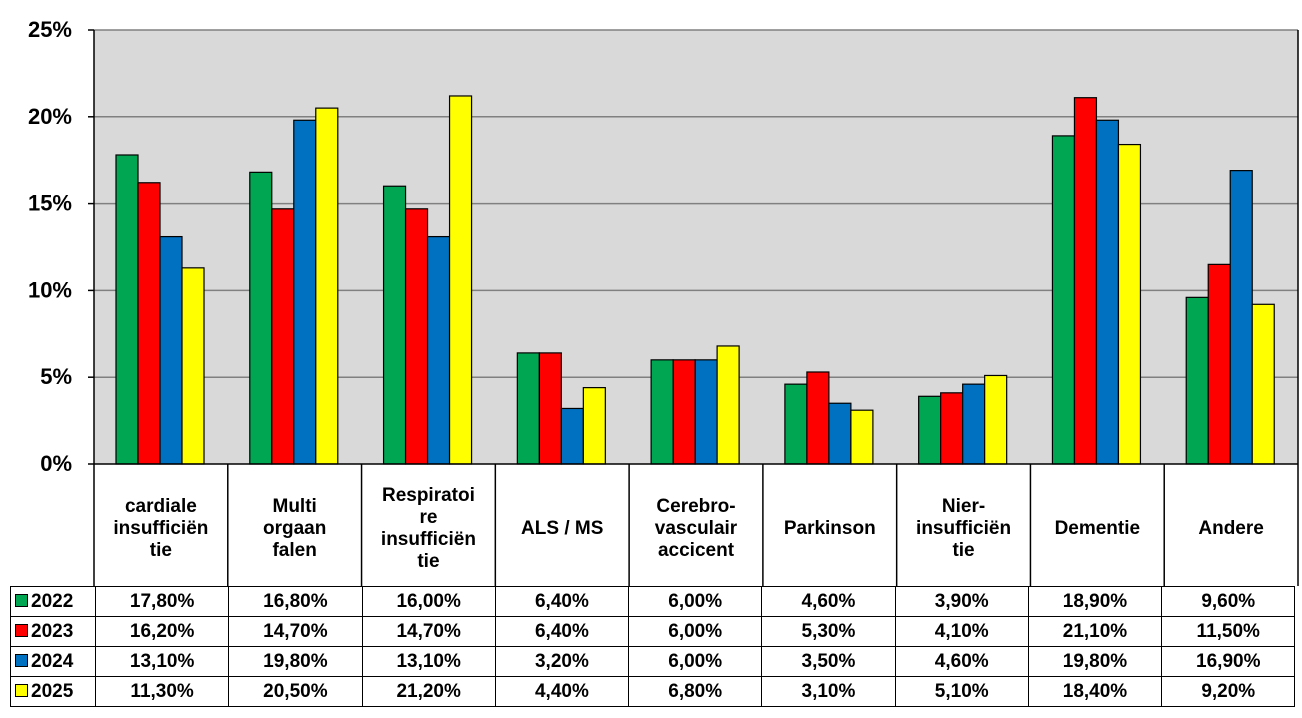 Image resolution: width=1302 pixels, height=718 pixels. I want to click on data-label: 16,20%, so click(162, 631).